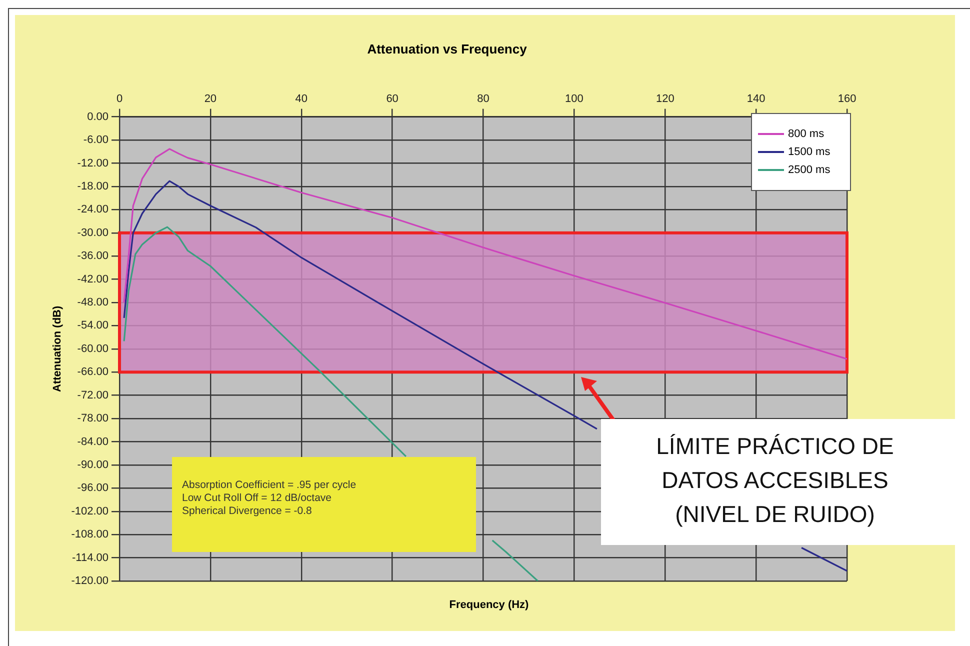  I want to click on y-tick-label: 0.00, so click(98, 116).